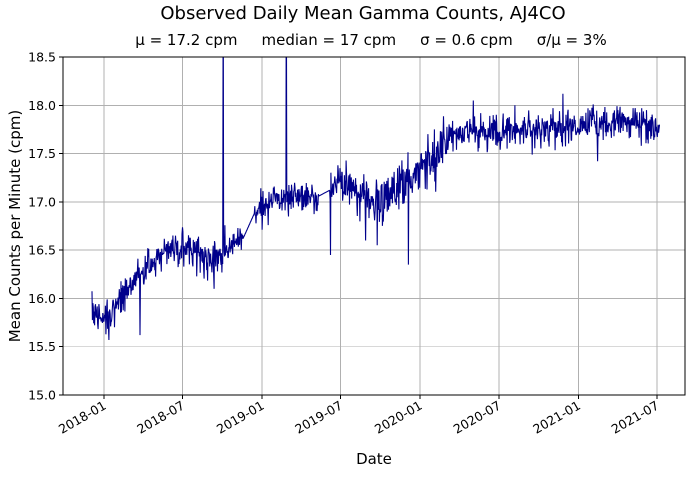 This screenshot has height=482, width=692. What do you see at coordinates (571, 40) in the screenshot?
I see `stat-ratio: σ/μ = 3%` at bounding box center [571, 40].